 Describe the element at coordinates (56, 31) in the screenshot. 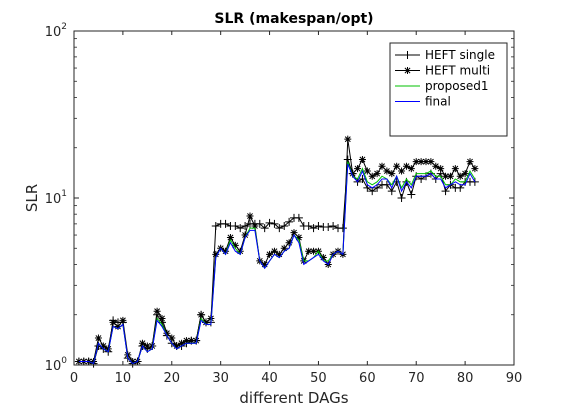

I see `y-tick-label: 10²` at that location.